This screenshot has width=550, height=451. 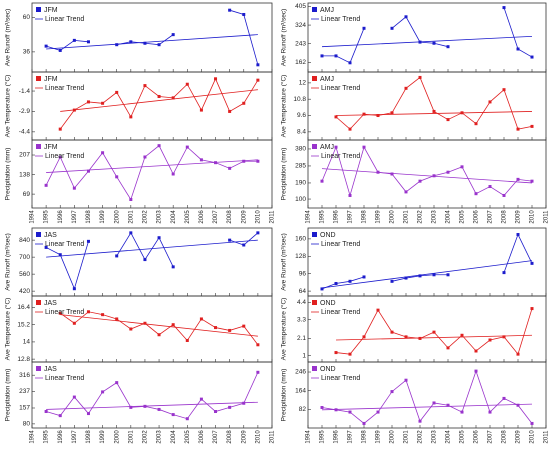 What do you see at coordinates (27, 342) in the screenshot?
I see `y-tick-label: 14` at bounding box center [27, 342].